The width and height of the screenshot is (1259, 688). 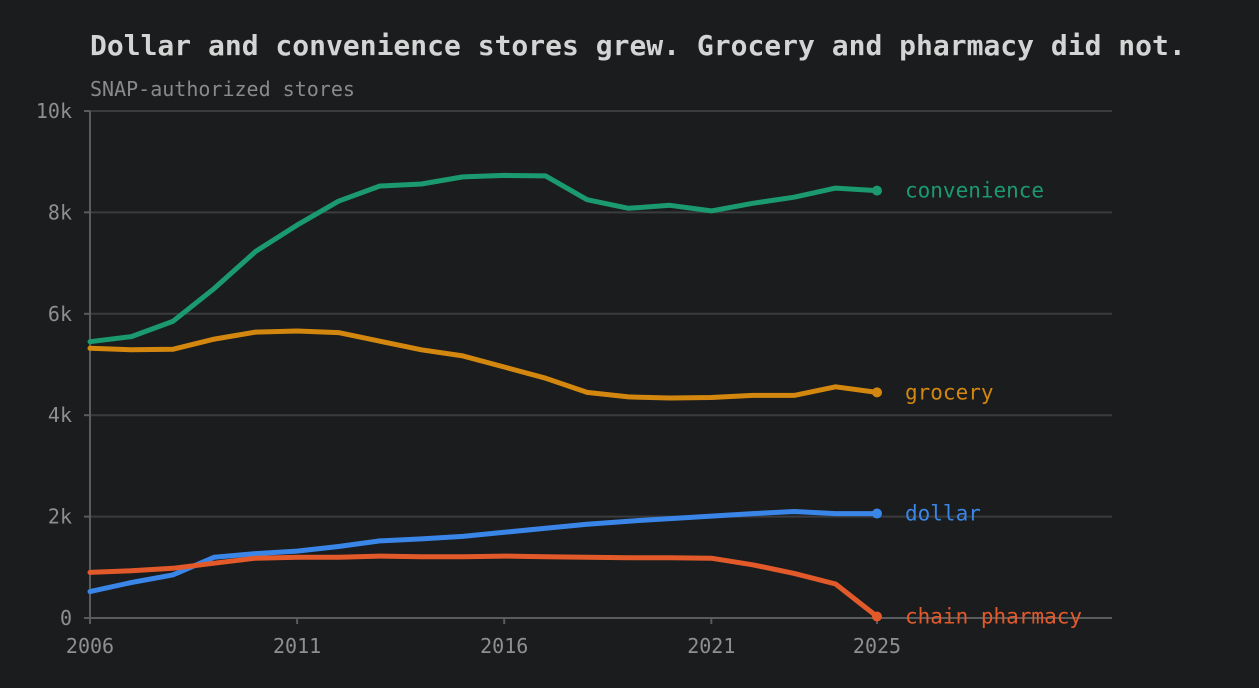 What do you see at coordinates (60, 415) in the screenshot?
I see `y-tick-label: 4k` at bounding box center [60, 415].